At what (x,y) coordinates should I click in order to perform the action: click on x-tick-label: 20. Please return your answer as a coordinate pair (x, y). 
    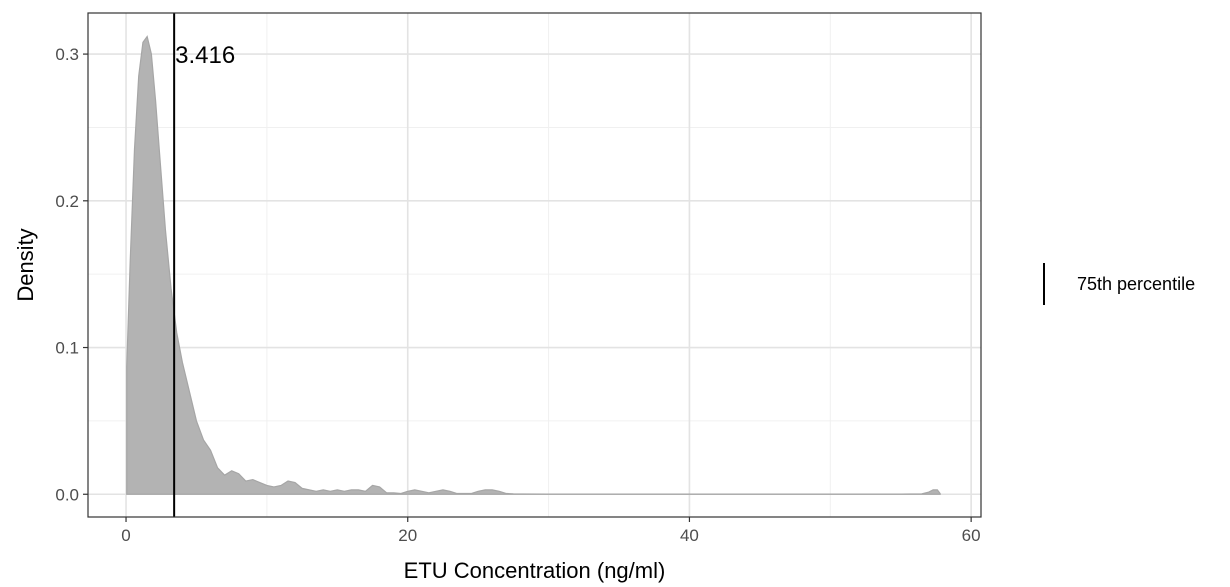
    Looking at the image, I should click on (407, 535).